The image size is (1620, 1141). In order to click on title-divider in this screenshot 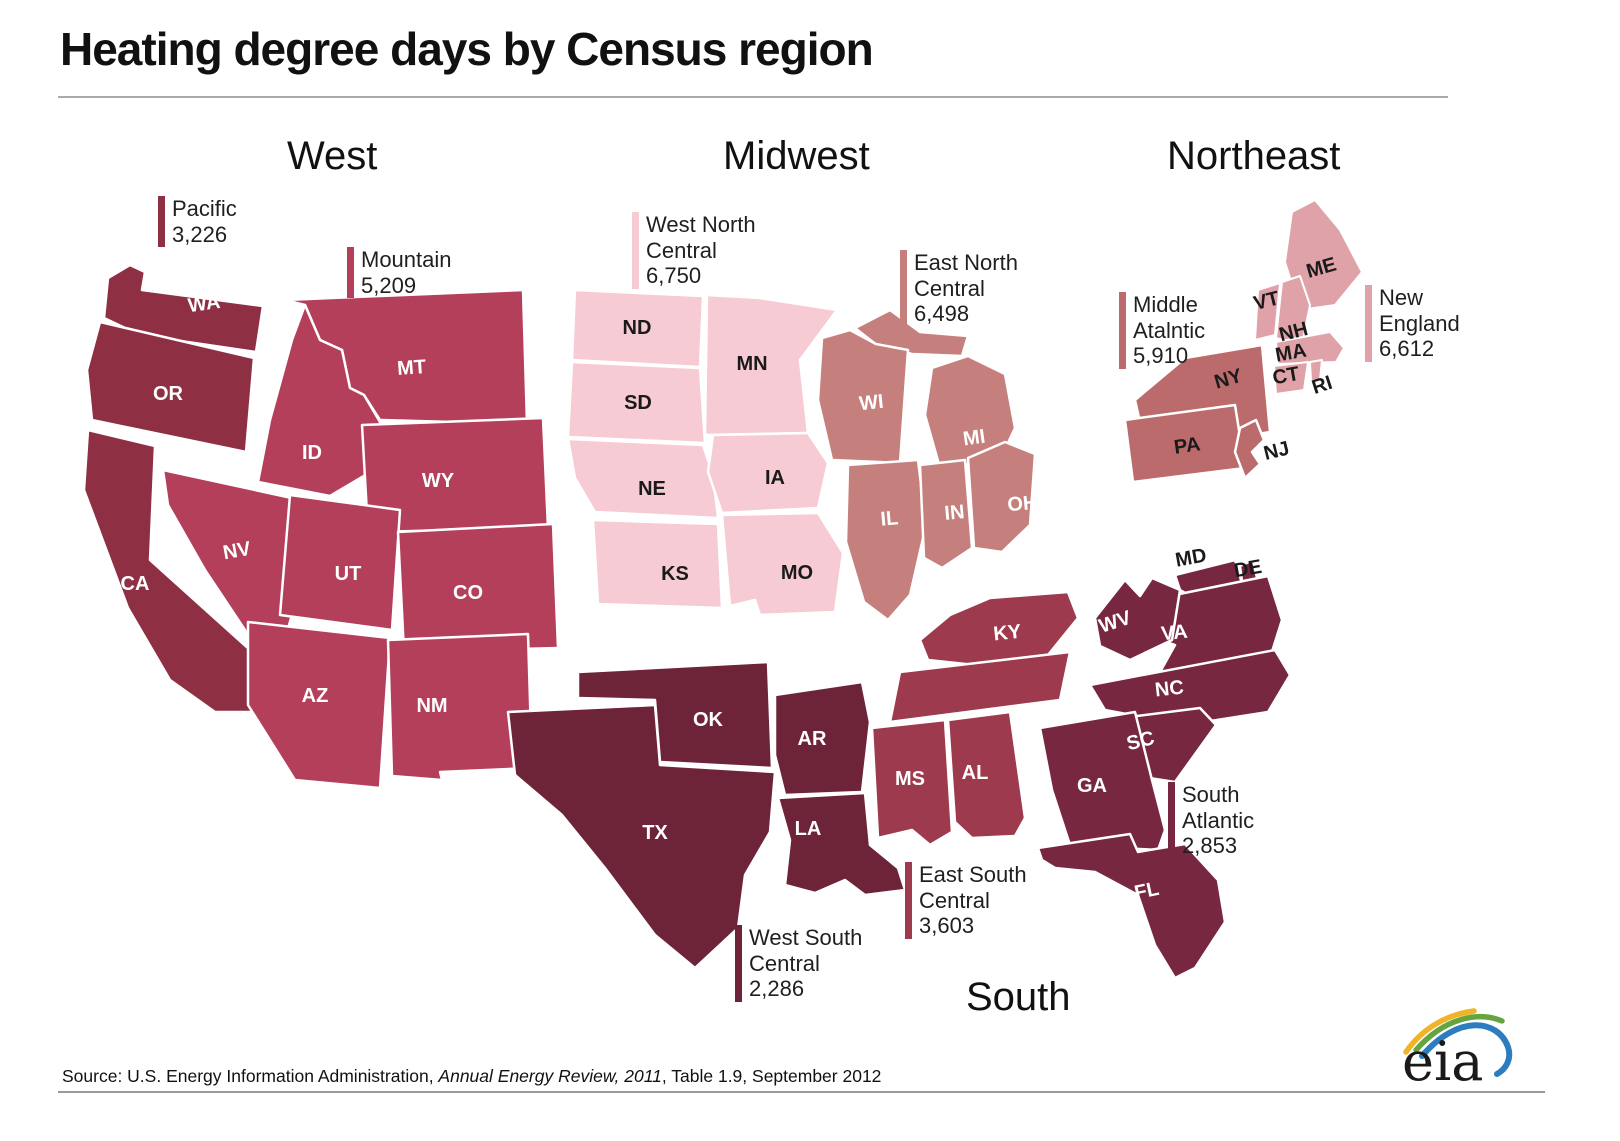, I will do `click(753, 97)`.